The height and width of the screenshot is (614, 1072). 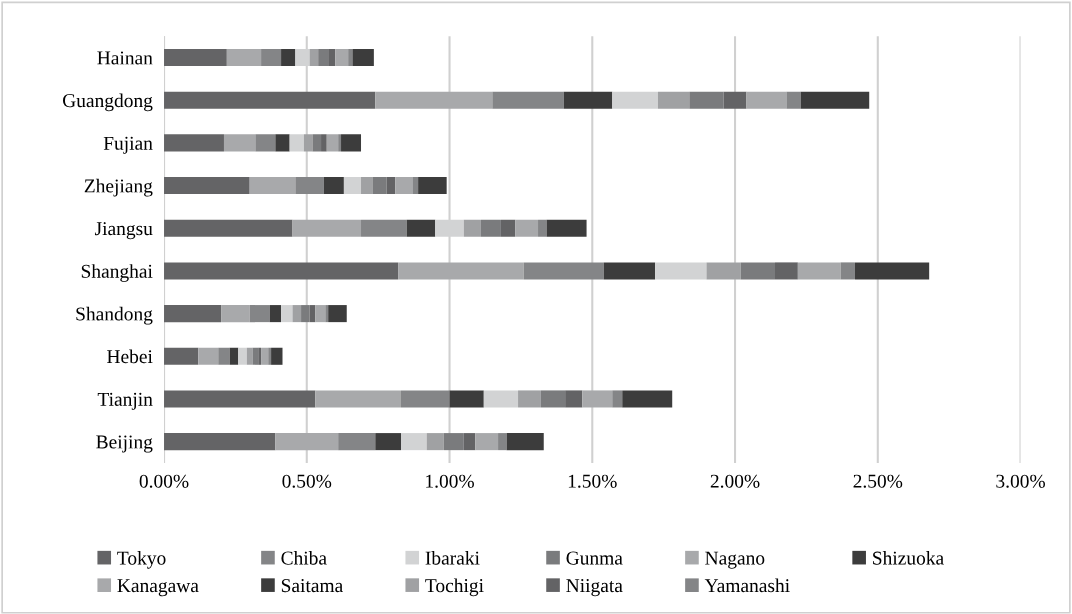 What do you see at coordinates (312, 586) in the screenshot?
I see `legend-label: Saitama` at bounding box center [312, 586].